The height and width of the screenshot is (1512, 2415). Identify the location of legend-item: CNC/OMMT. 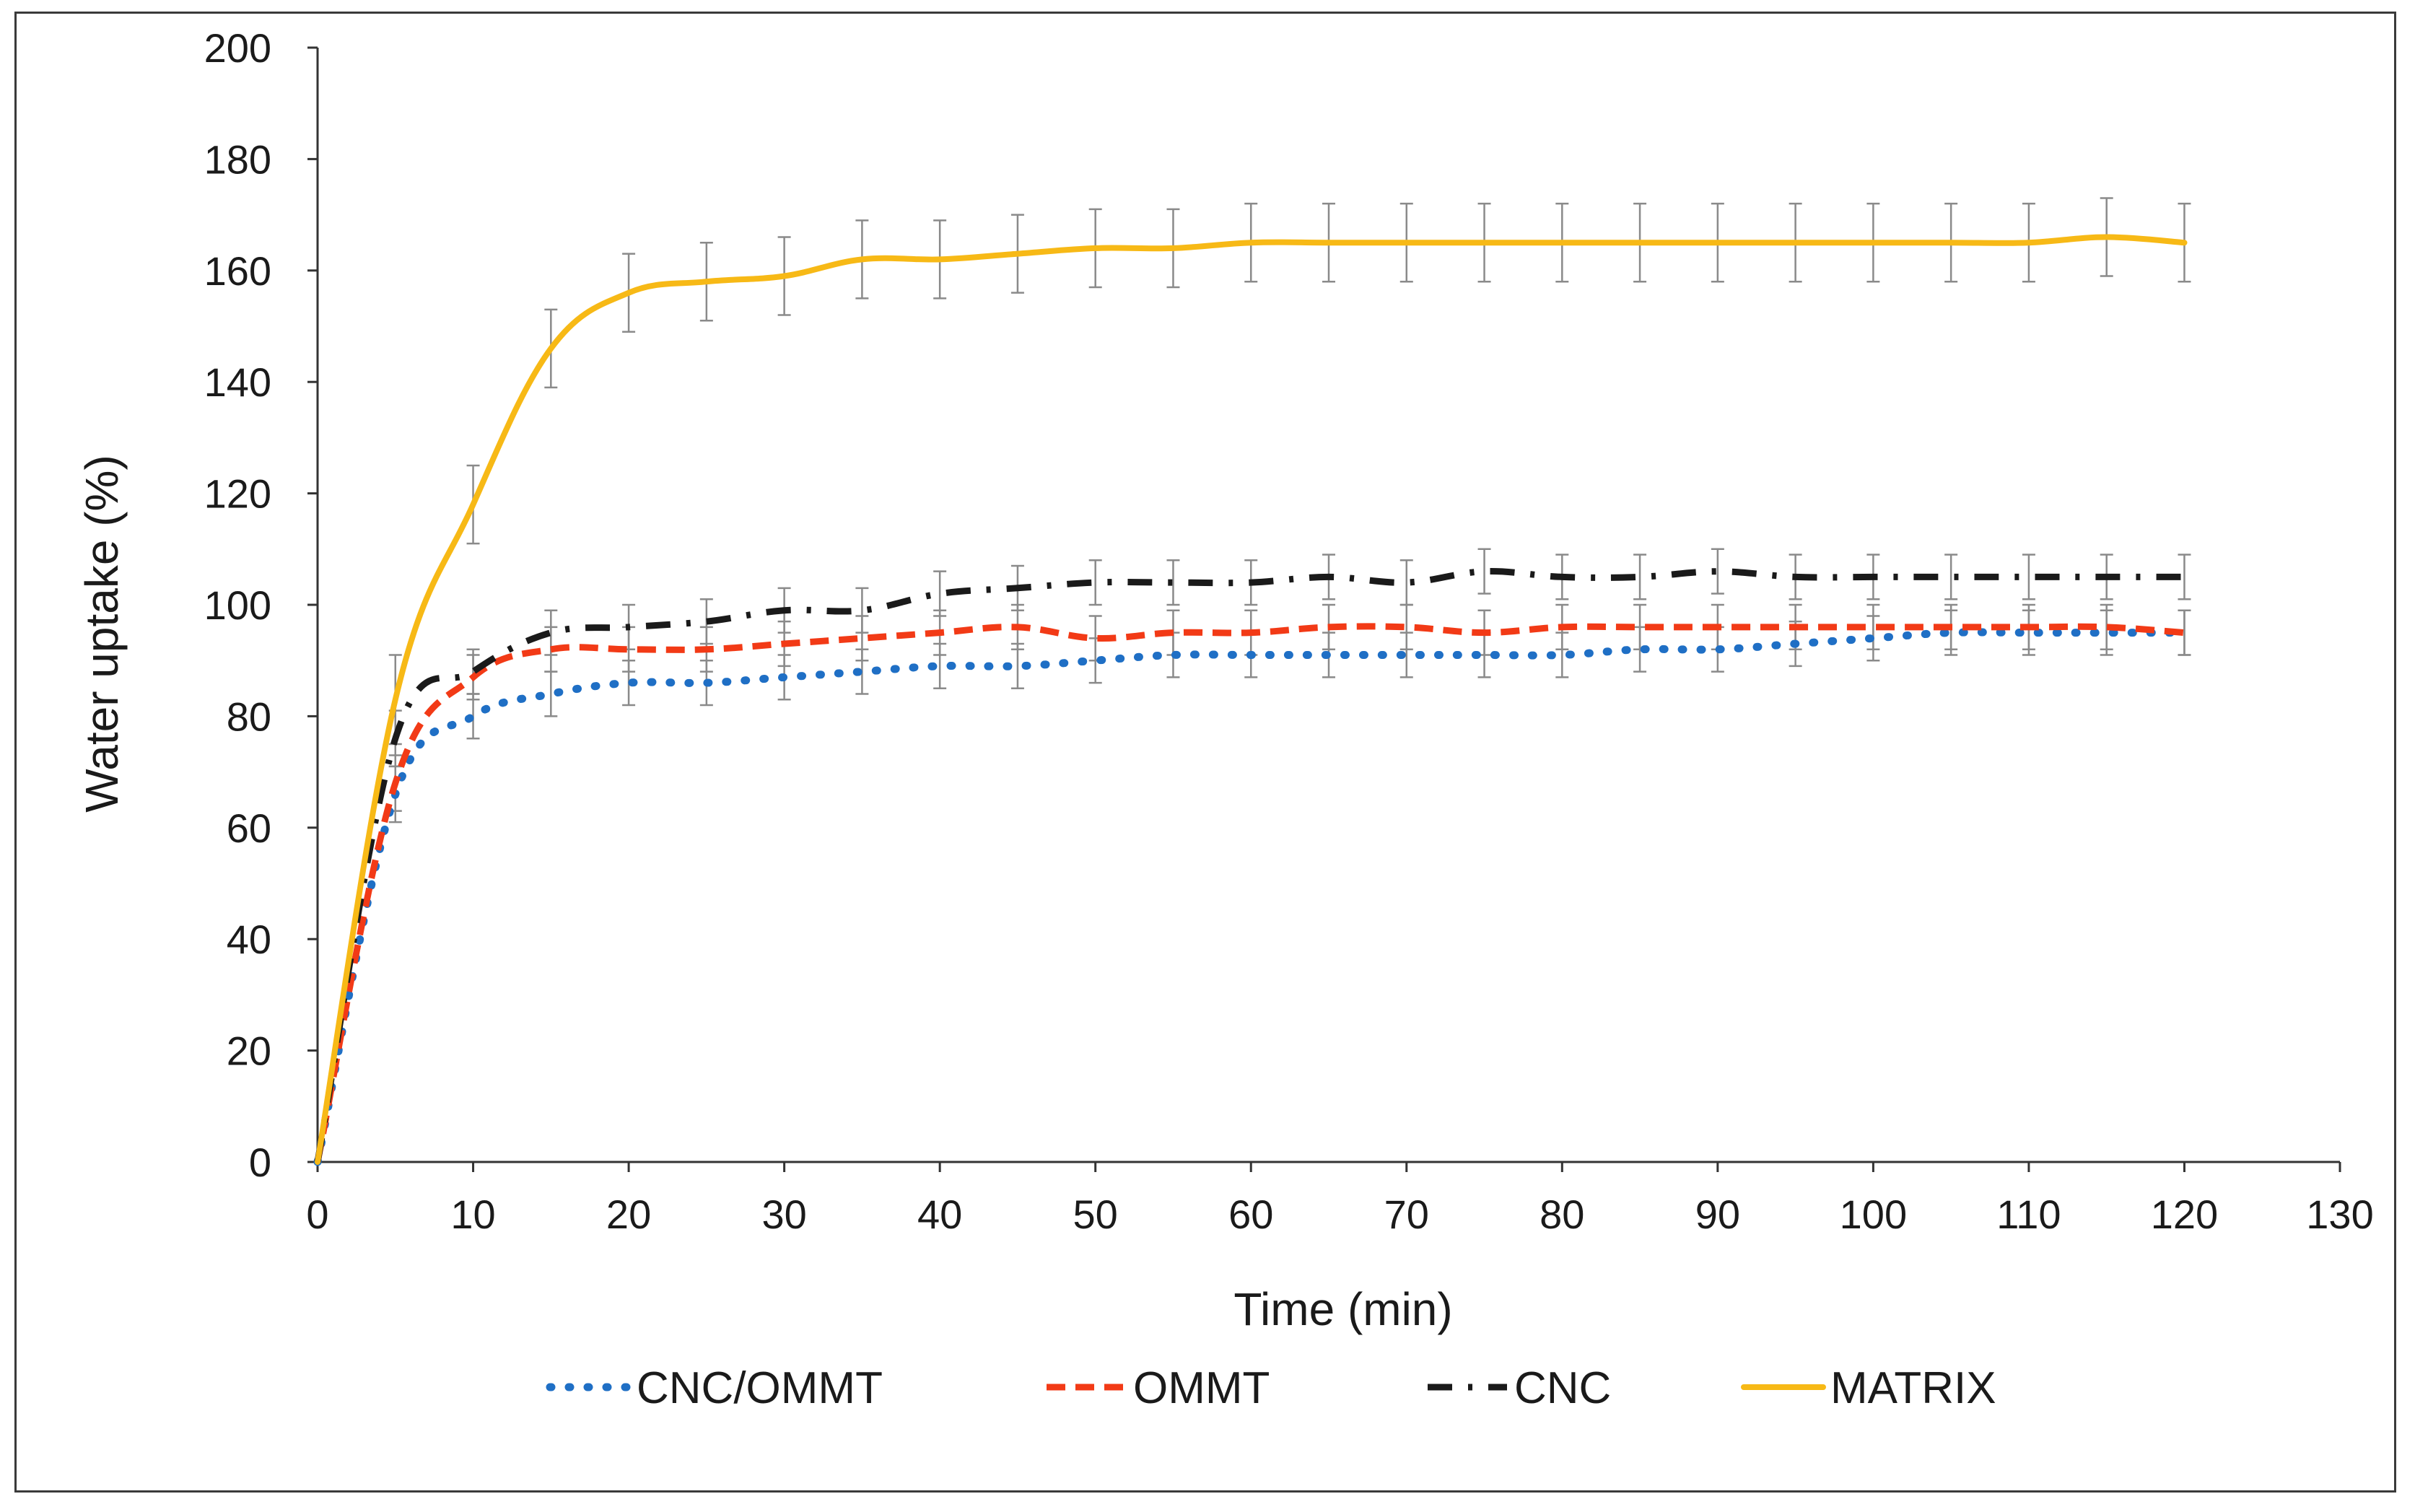
(714, 1388).